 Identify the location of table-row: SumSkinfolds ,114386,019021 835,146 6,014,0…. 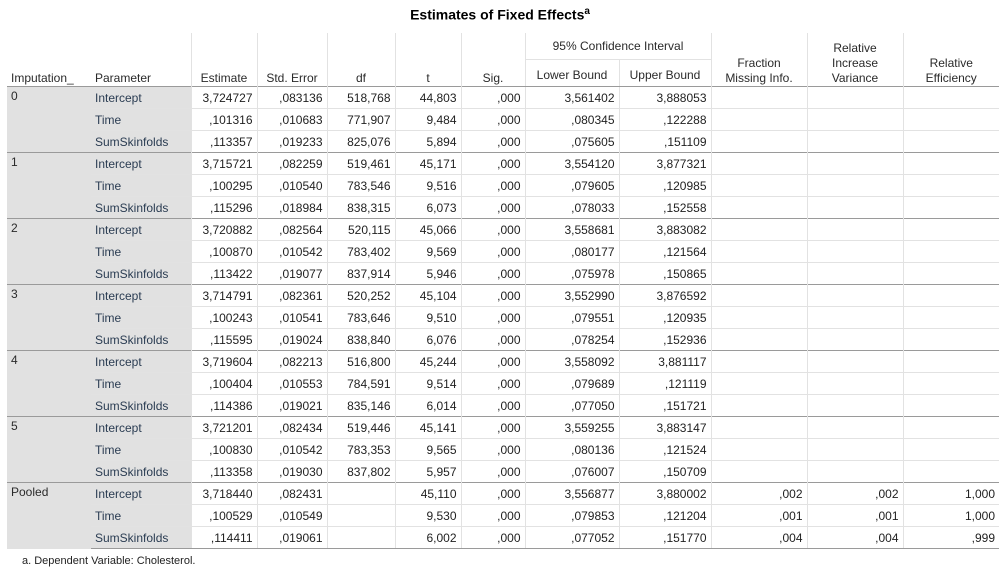
(503, 405).